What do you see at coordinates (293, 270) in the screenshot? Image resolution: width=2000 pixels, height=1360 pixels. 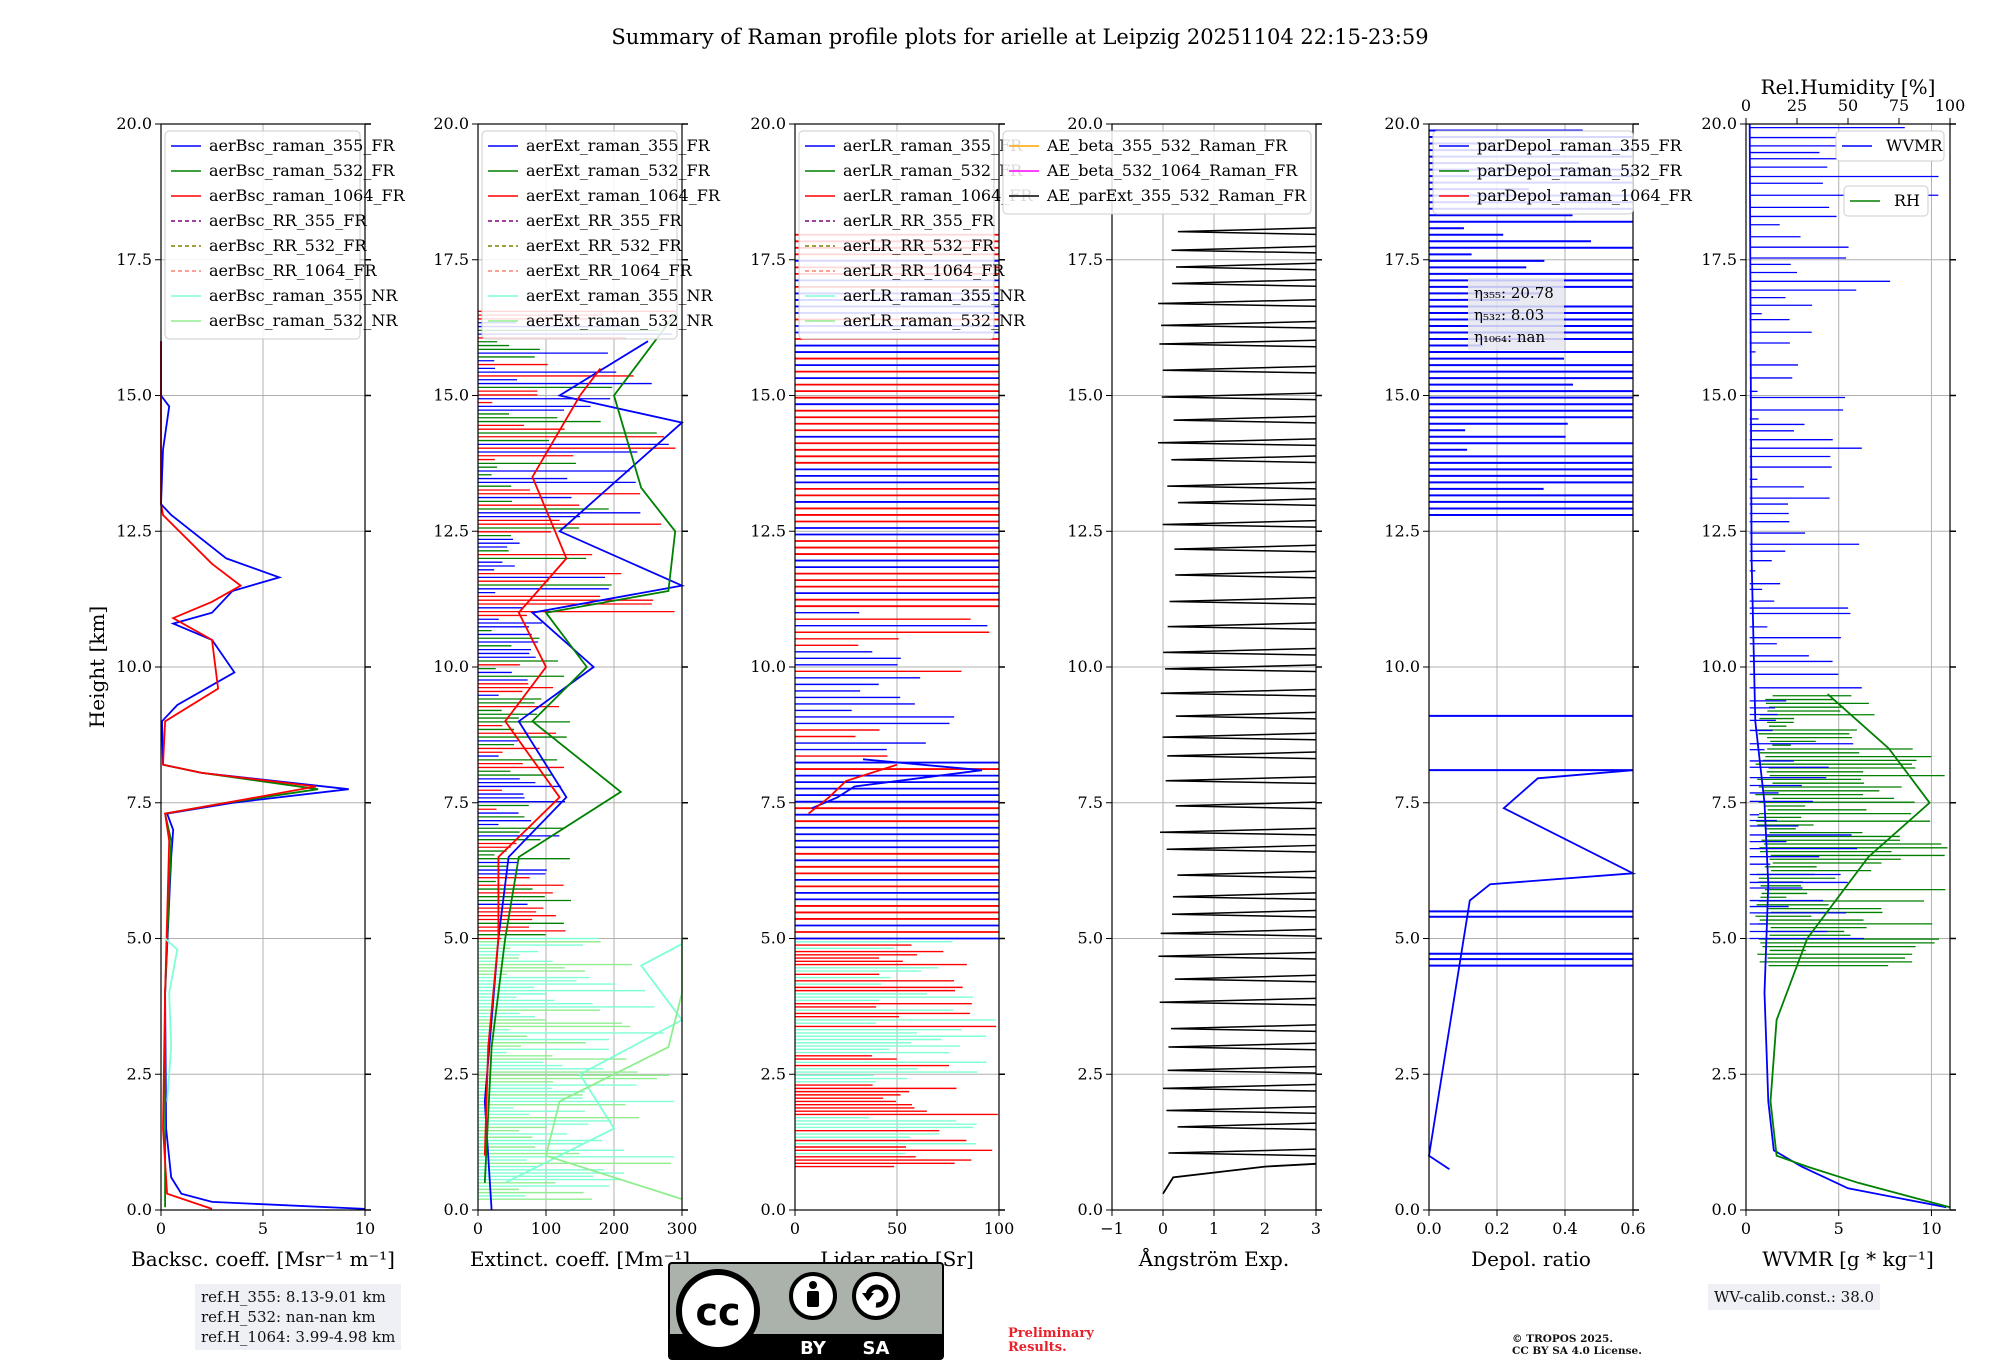 I see `legend-entry: aerBsc_RR_1064_FR` at bounding box center [293, 270].